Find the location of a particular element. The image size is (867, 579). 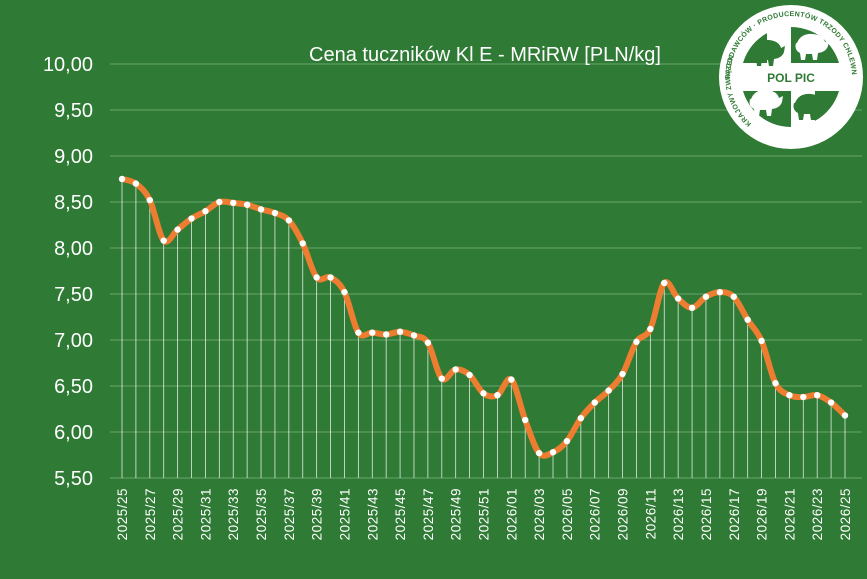

x-tick-label: 2025/31 is located at coordinates (205, 514).